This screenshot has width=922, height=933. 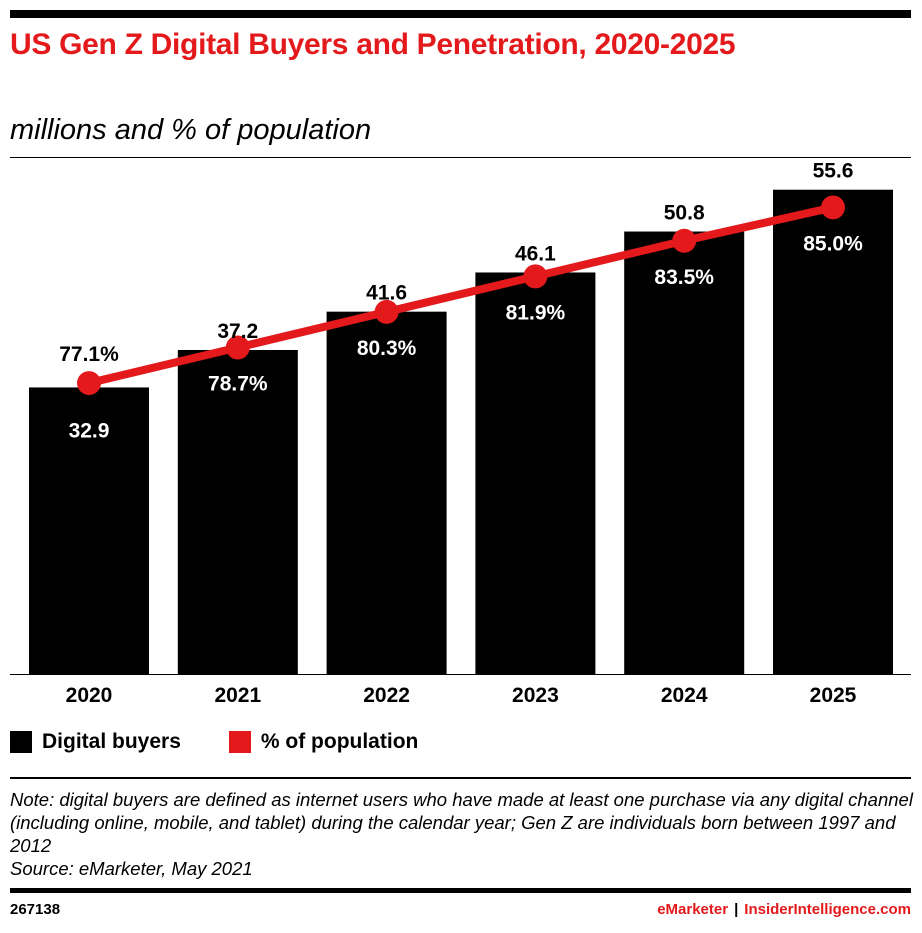 What do you see at coordinates (460, 890) in the screenshot?
I see `footer-rule` at bounding box center [460, 890].